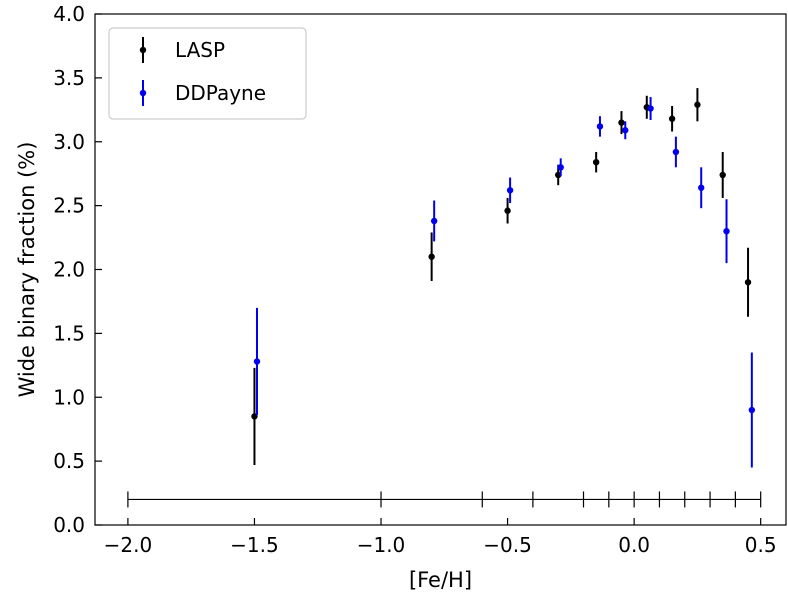 The image size is (788, 601). What do you see at coordinates (207, 73) in the screenshot?
I see `legend: LASP DDPayne` at bounding box center [207, 73].